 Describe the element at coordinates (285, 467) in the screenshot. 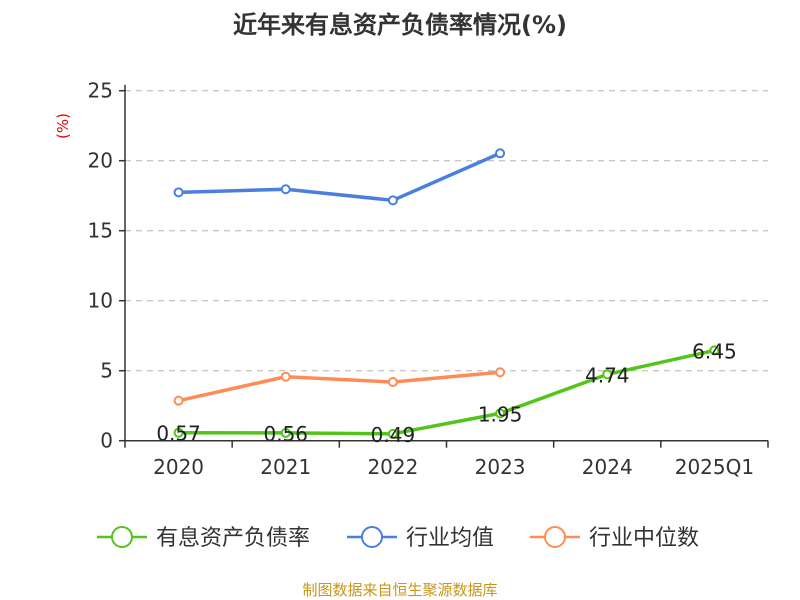

I see `x-tick-label: 2021` at that location.